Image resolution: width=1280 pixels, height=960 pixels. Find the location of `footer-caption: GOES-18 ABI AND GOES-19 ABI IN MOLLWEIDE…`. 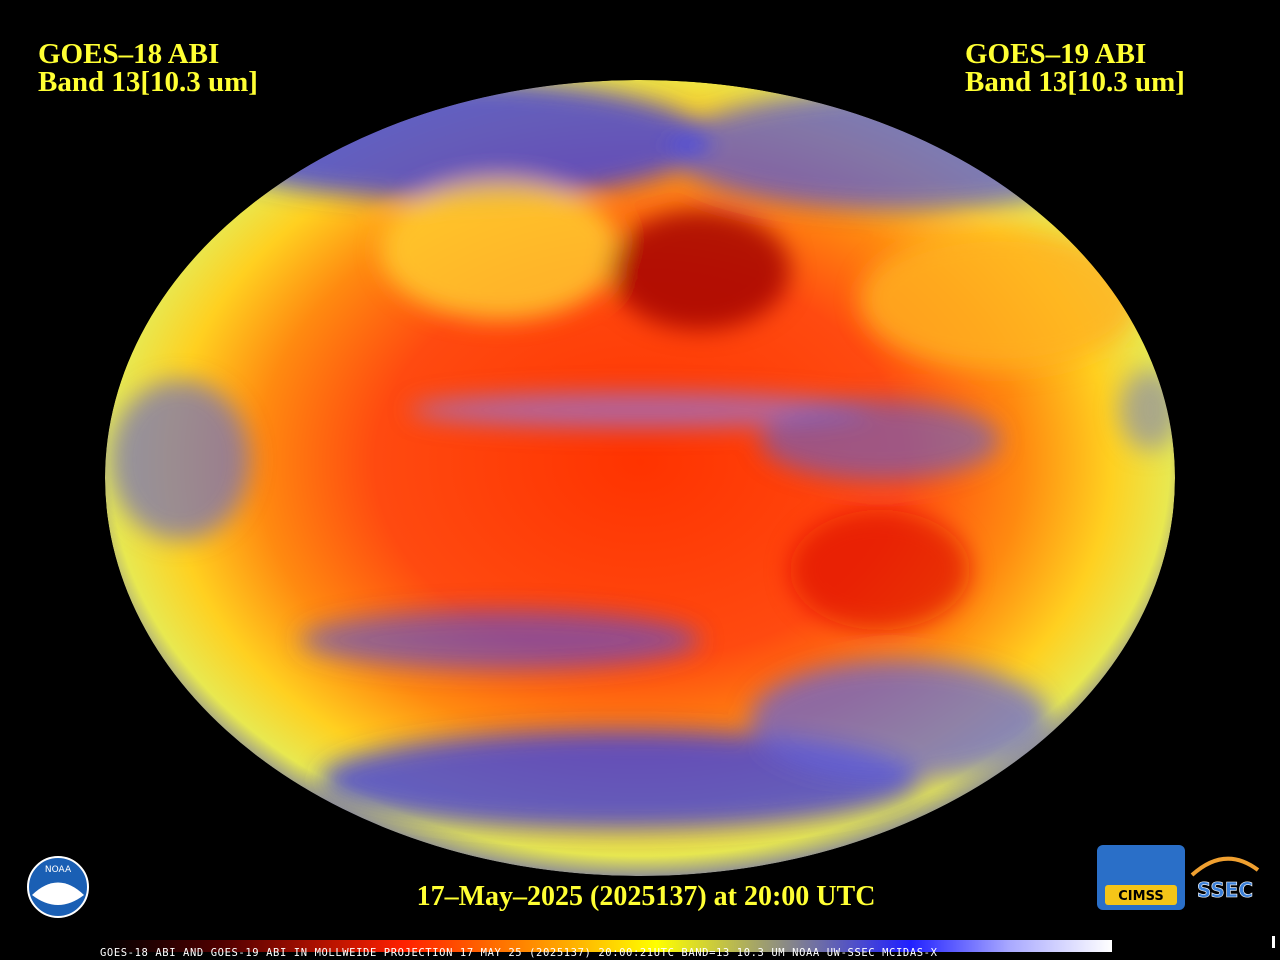

footer-caption: GOES-18 ABI AND GOES-19 ABI IN MOLLWEIDE… is located at coordinates (519, 953).